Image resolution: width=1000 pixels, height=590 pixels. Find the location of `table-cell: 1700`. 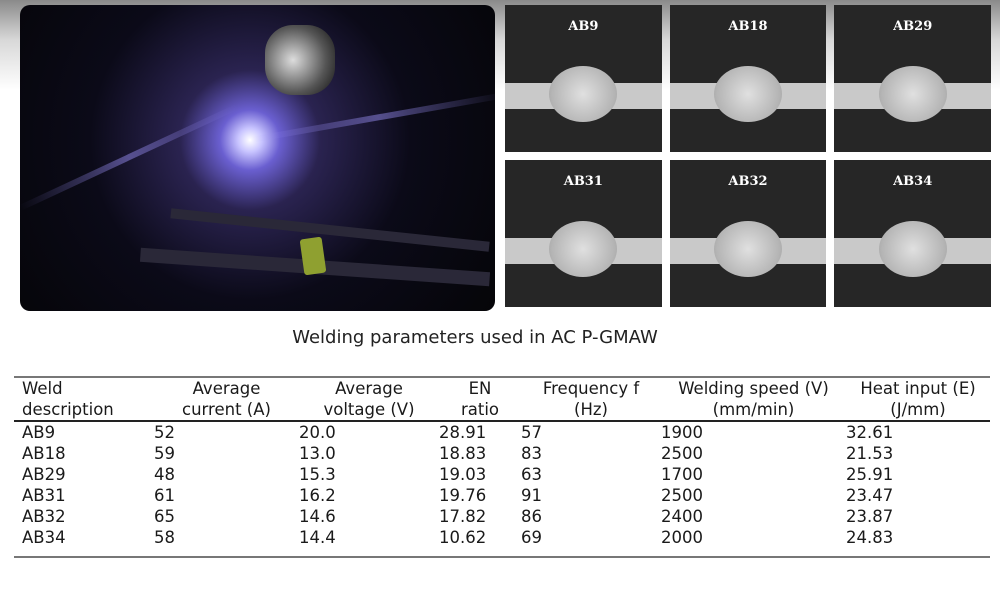

table-cell: 1700 is located at coordinates (682, 474).